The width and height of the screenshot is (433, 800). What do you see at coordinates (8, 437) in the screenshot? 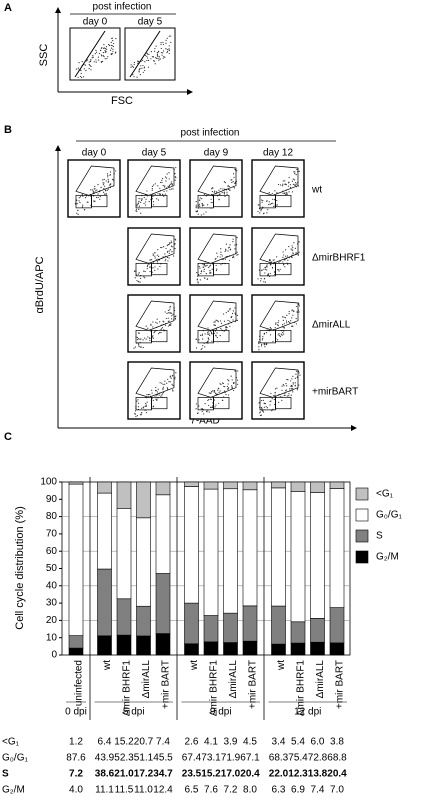
I see `panel-label: C` at bounding box center [8, 437].